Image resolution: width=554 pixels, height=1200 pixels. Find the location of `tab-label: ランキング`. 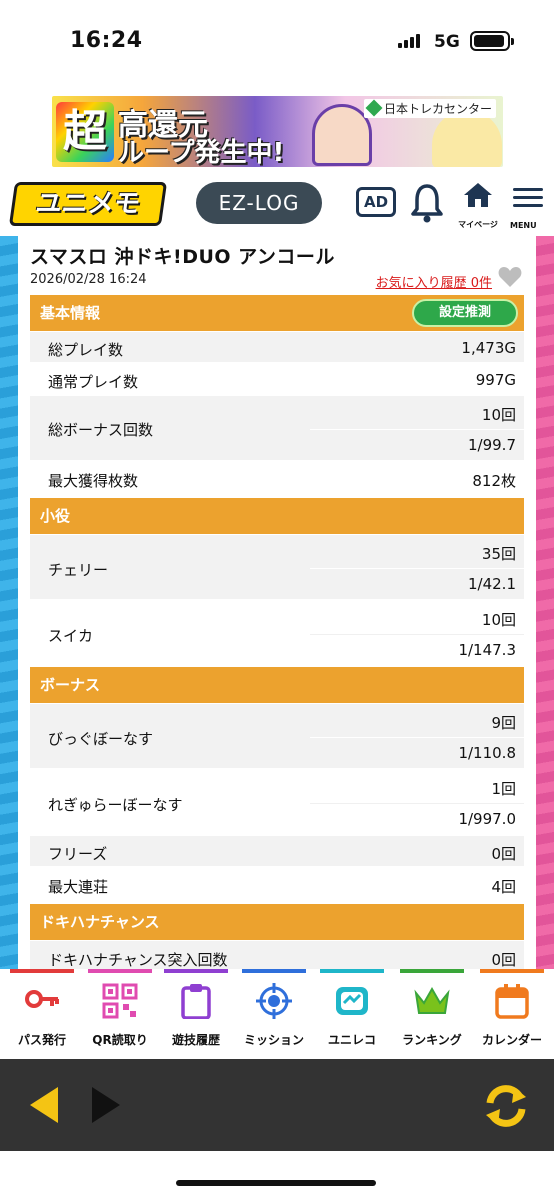

tab-label: ランキング is located at coordinates (432, 1039).